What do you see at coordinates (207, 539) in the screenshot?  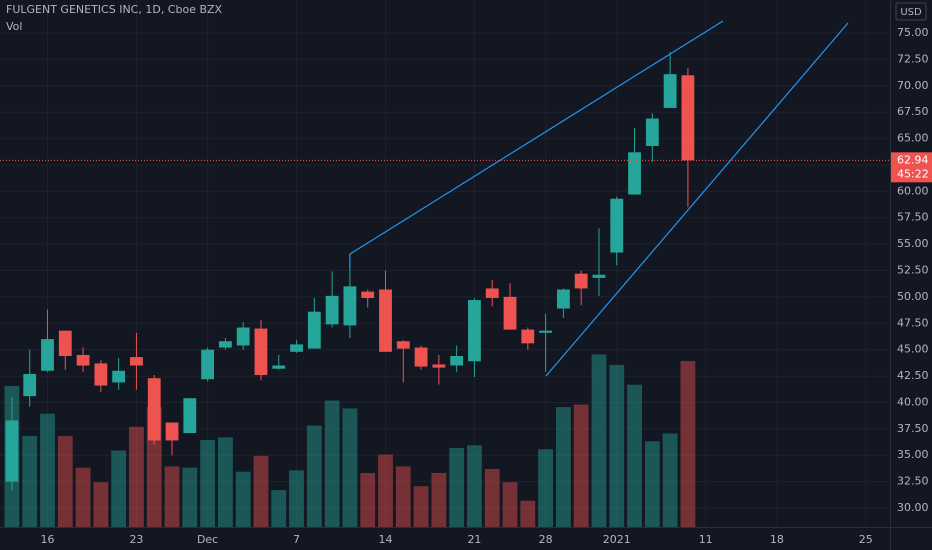 I see `x-tick-label: Dec` at bounding box center [207, 539].